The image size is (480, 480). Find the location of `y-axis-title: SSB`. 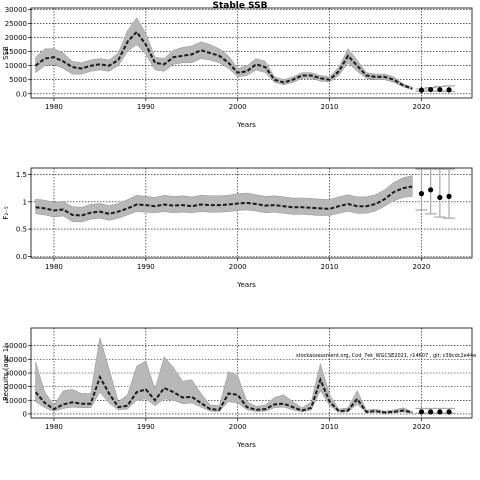

y-axis-title: SSB is located at coordinates (6, 53).